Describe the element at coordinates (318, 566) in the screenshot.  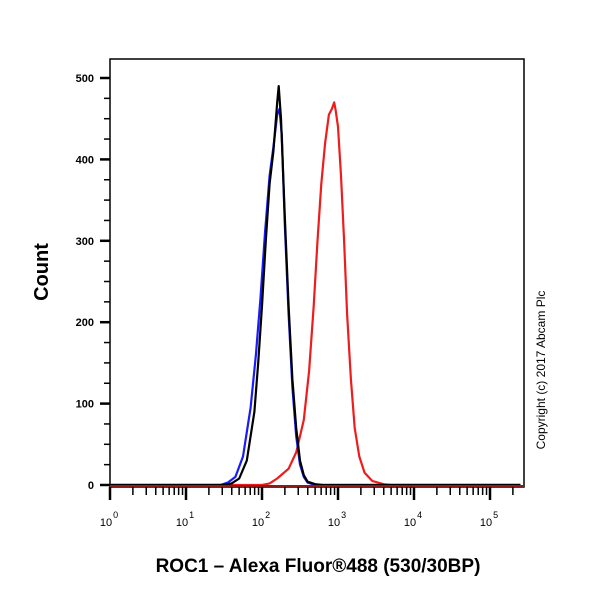
I see `x-axis-title: ROC1 – Alexa Fluor®488 (530/30BP)` at that location.